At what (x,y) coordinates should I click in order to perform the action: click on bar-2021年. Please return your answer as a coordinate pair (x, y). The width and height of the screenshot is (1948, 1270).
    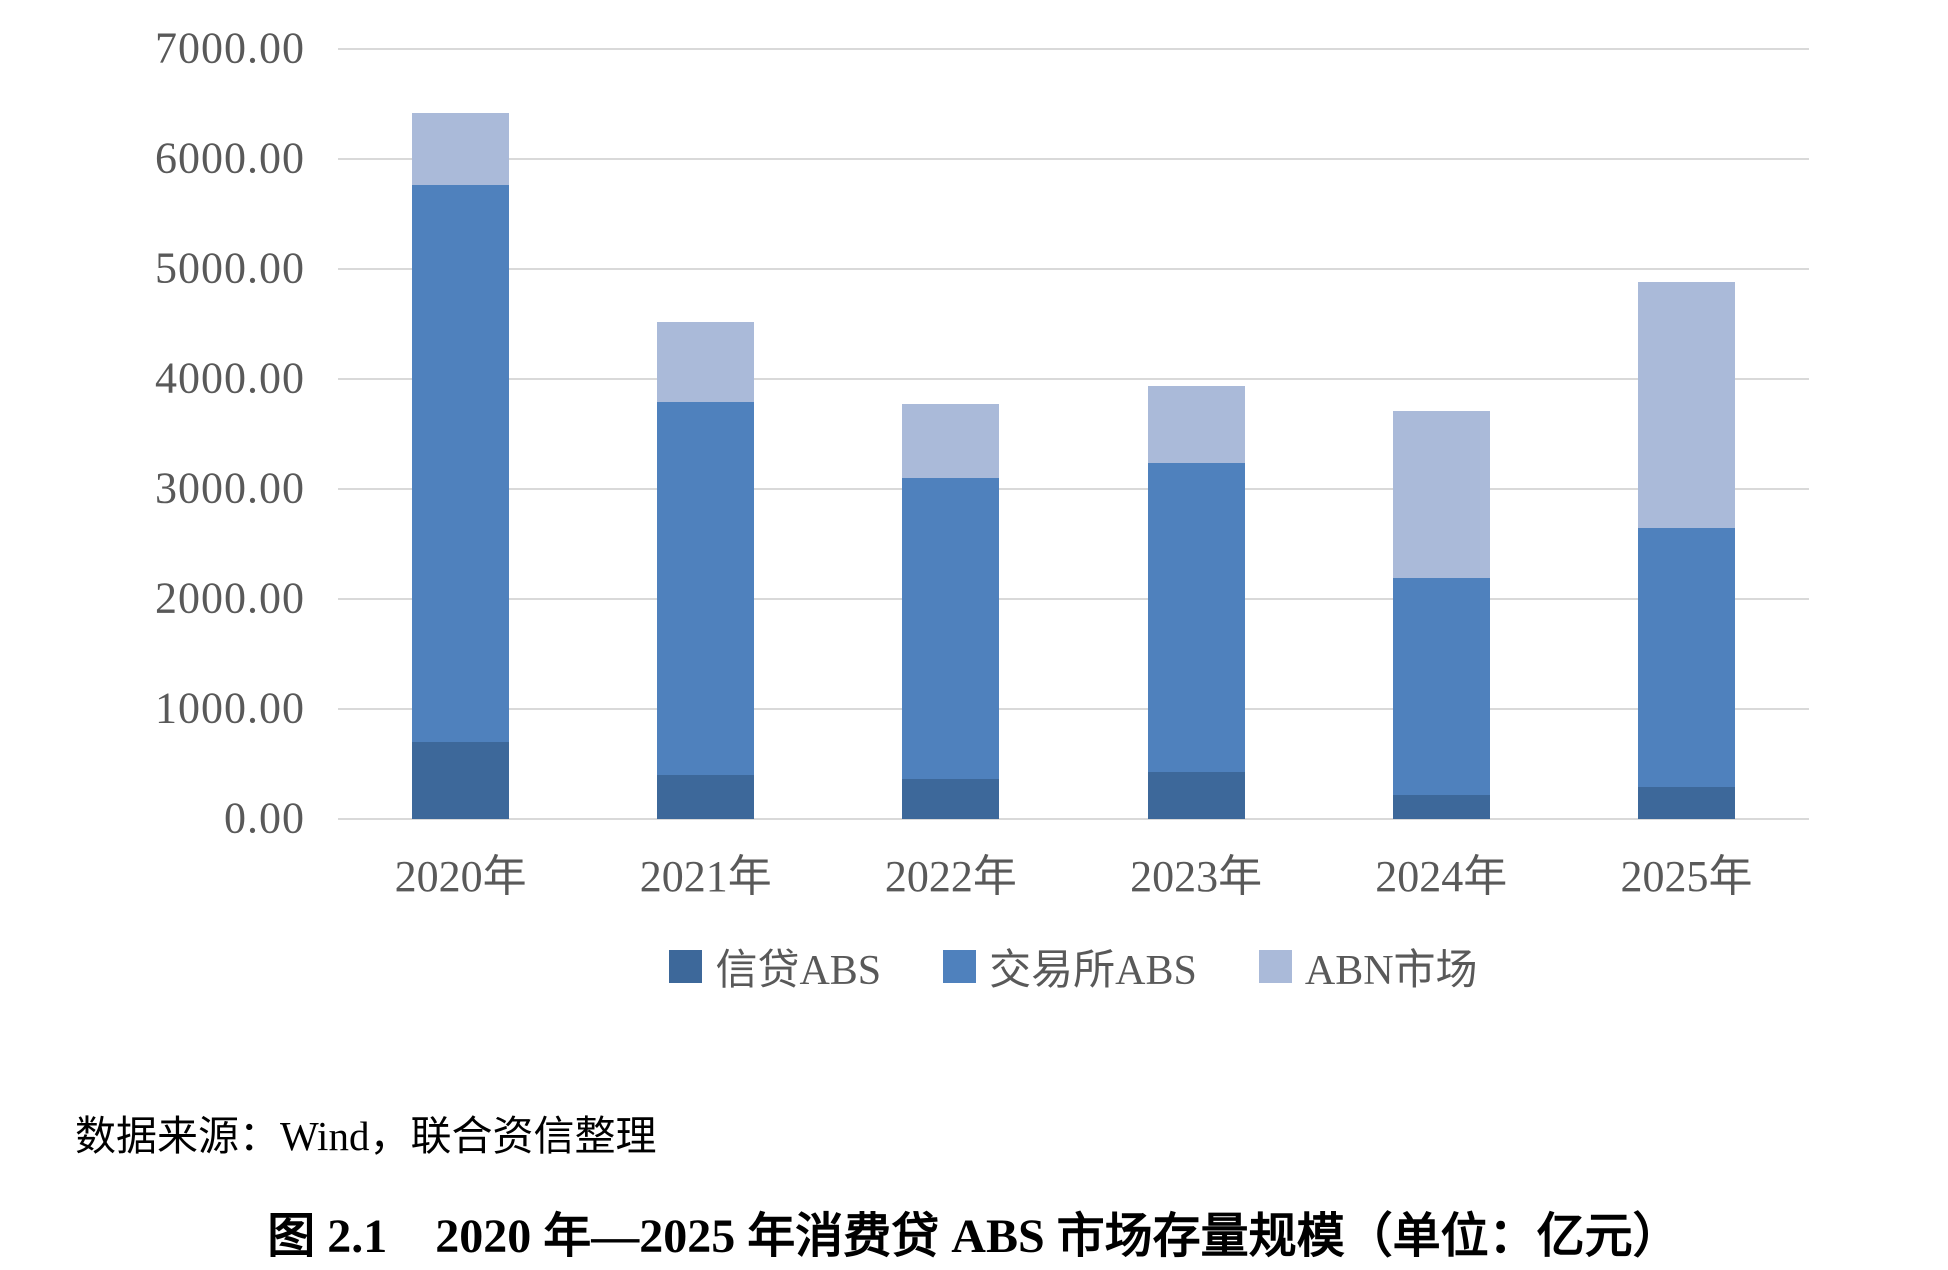
    Looking at the image, I should click on (706, 570).